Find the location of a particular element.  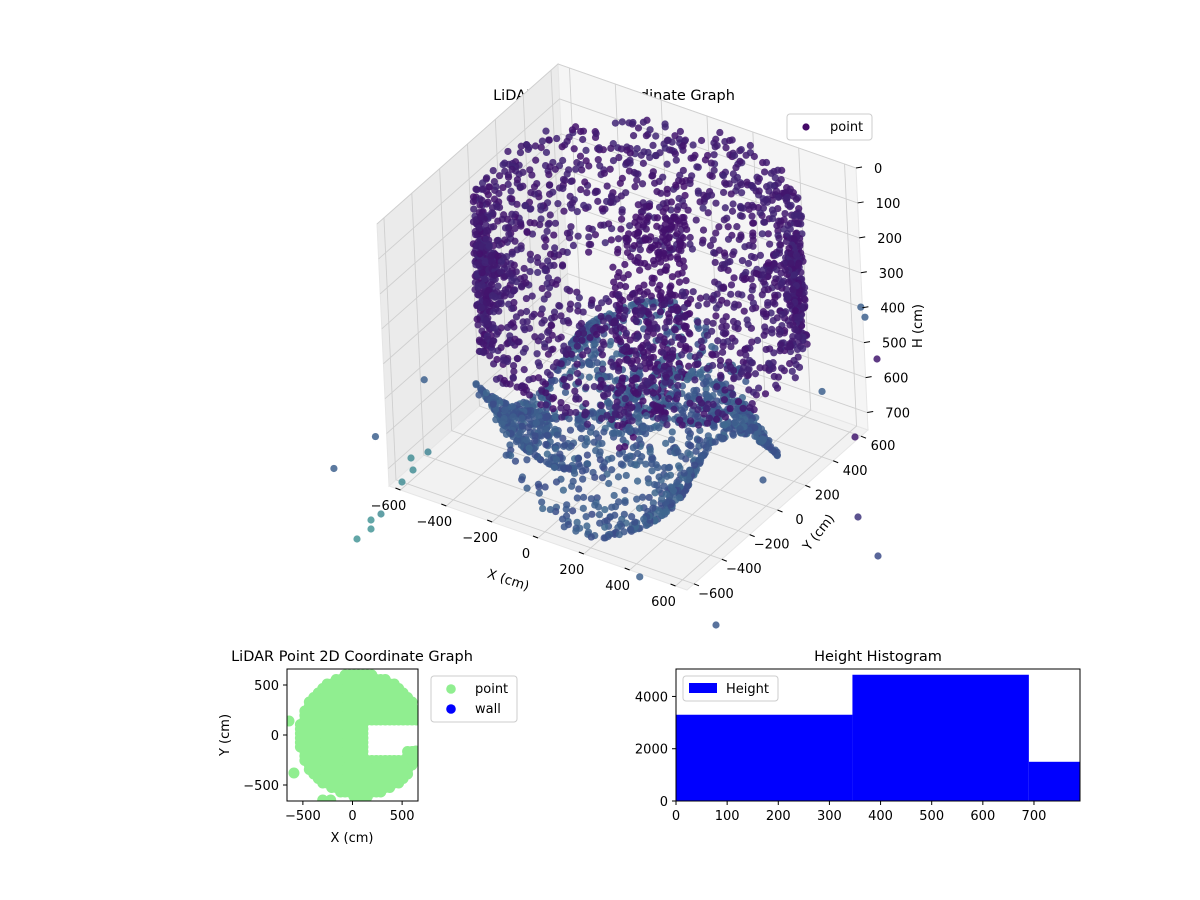

x-tick-label: 0 is located at coordinates (526, 554).